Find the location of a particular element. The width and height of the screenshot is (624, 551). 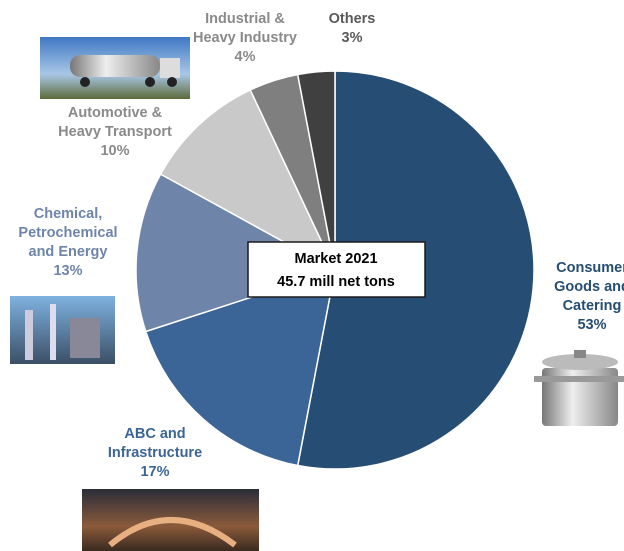

photo-refinery is located at coordinates (62, 330).